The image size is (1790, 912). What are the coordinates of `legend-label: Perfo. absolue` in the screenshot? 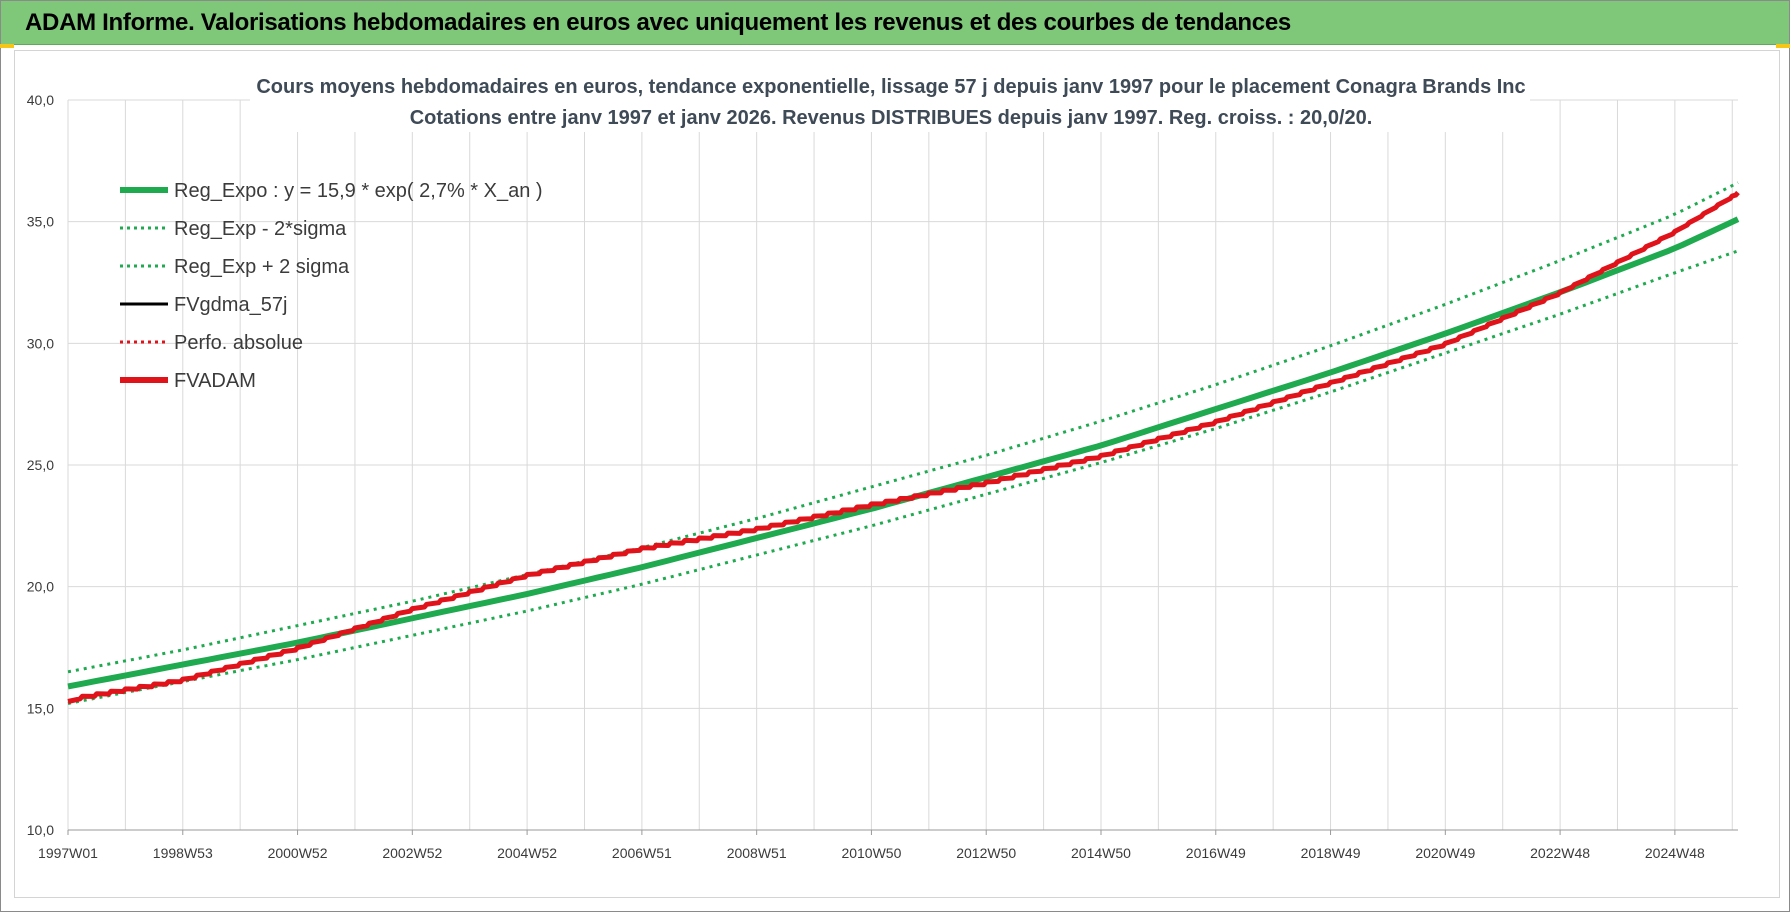 It's located at (238, 343).